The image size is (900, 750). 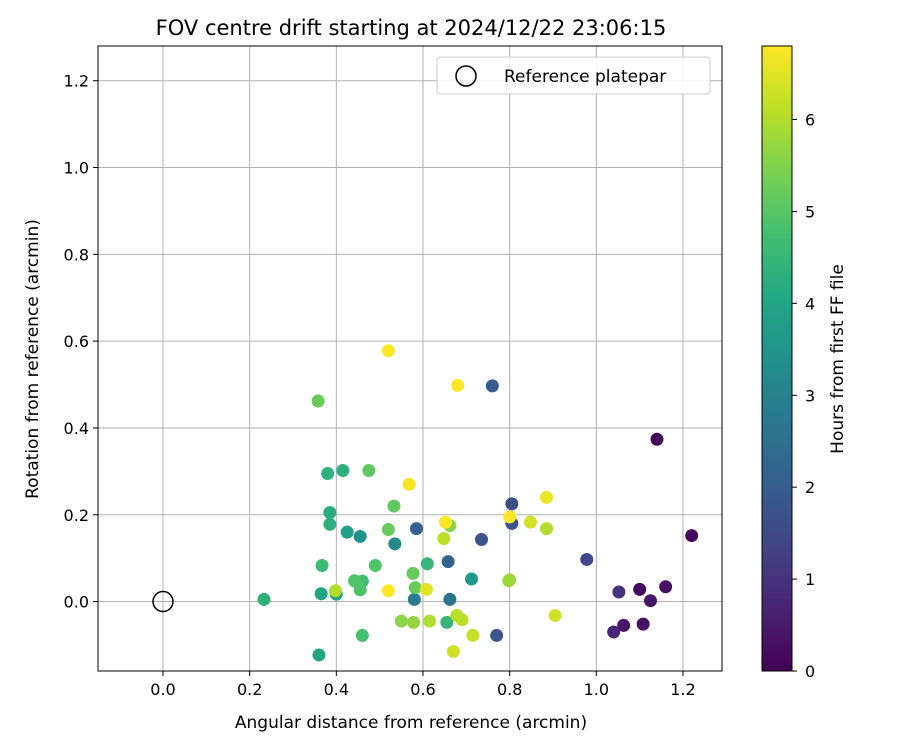 I want to click on x-tick-label: 0.2, so click(x=249, y=689).